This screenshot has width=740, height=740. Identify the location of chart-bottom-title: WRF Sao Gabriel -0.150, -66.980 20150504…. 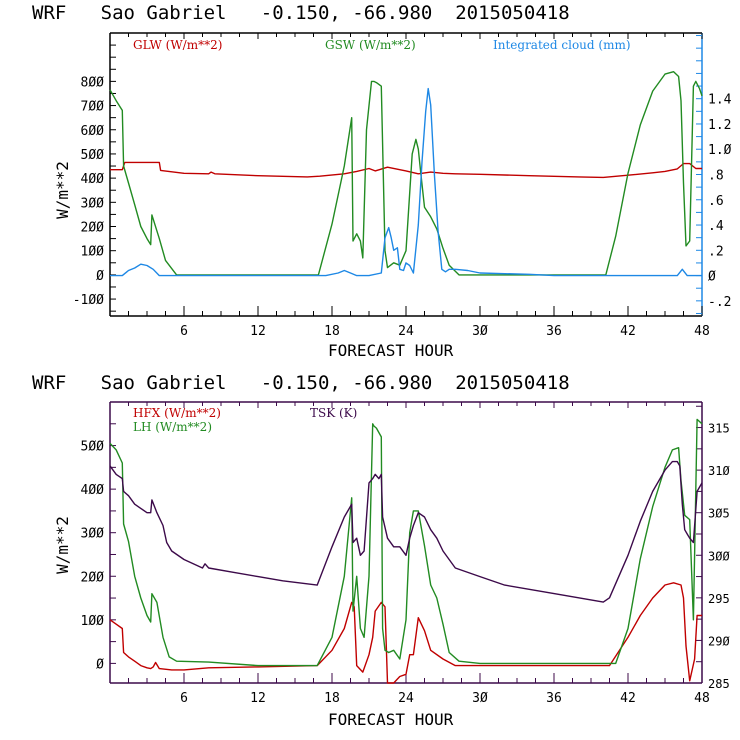
(301, 383).